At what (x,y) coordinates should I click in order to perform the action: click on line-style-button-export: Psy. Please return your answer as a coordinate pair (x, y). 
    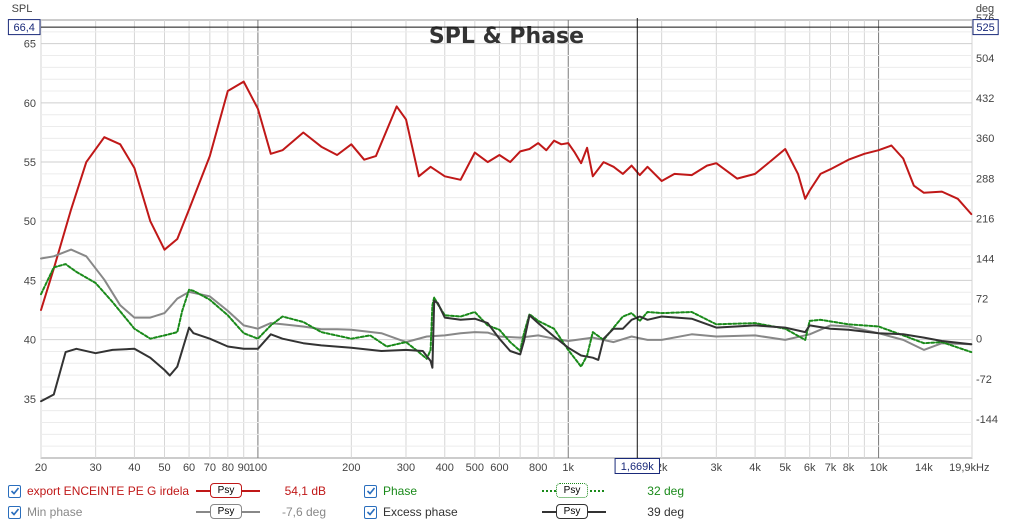
    Looking at the image, I should click on (228, 491).